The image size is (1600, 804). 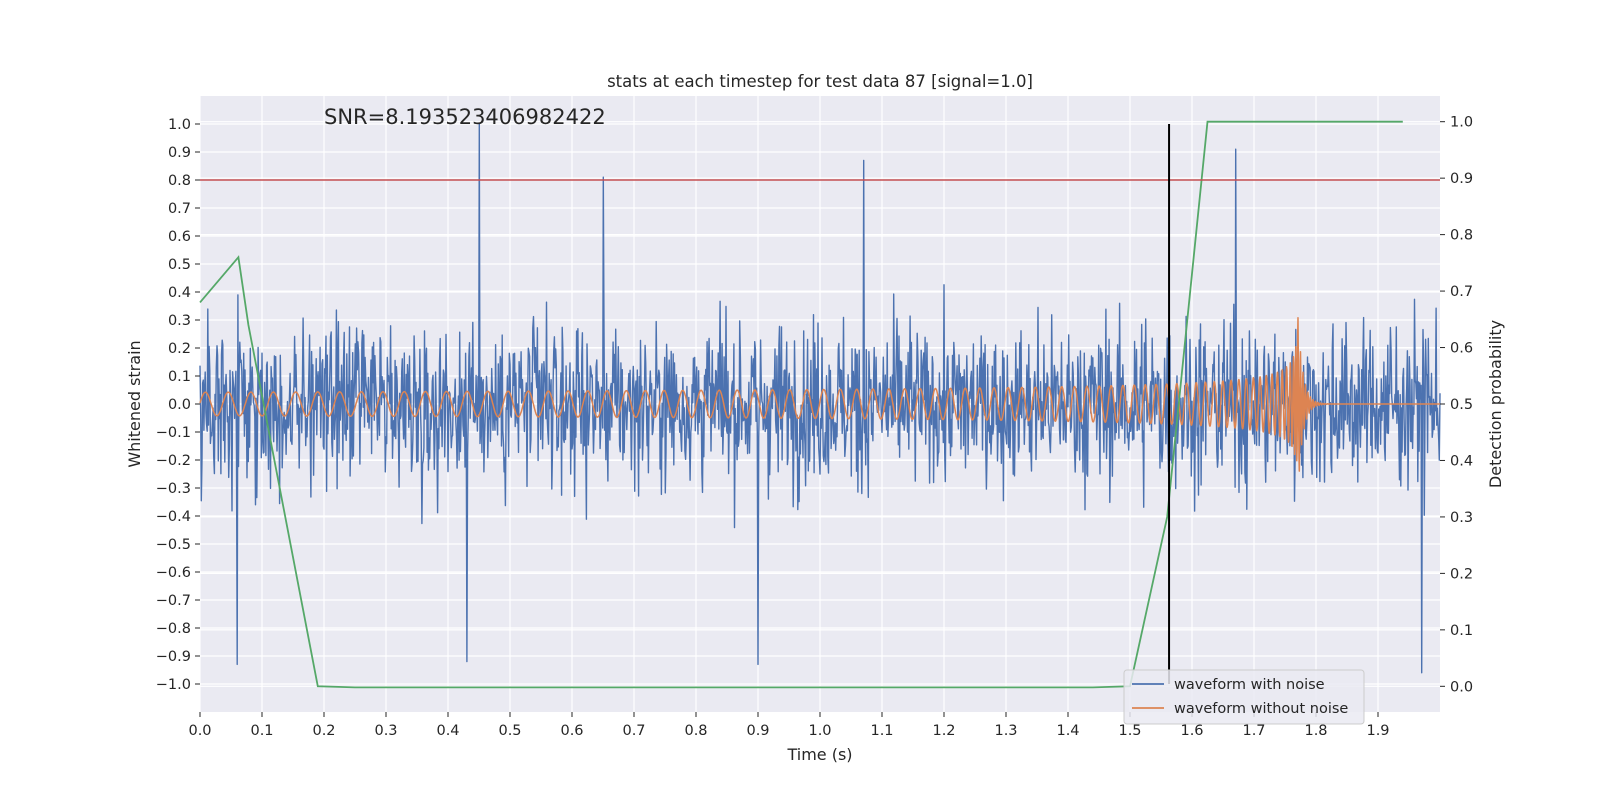 What do you see at coordinates (757, 731) in the screenshot?
I see `x-tick-label: 0.9` at bounding box center [757, 731].